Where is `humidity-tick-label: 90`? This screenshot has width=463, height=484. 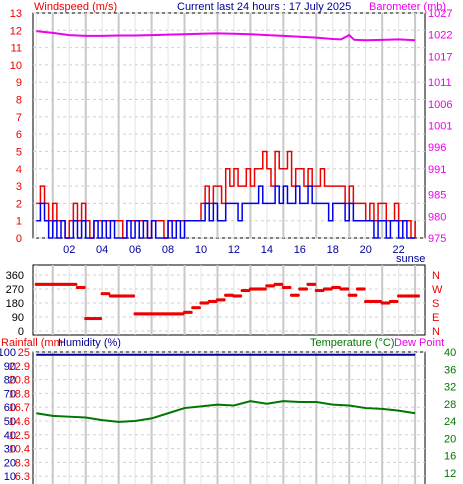 humidity-tick-label: 90 is located at coordinates (10, 367).